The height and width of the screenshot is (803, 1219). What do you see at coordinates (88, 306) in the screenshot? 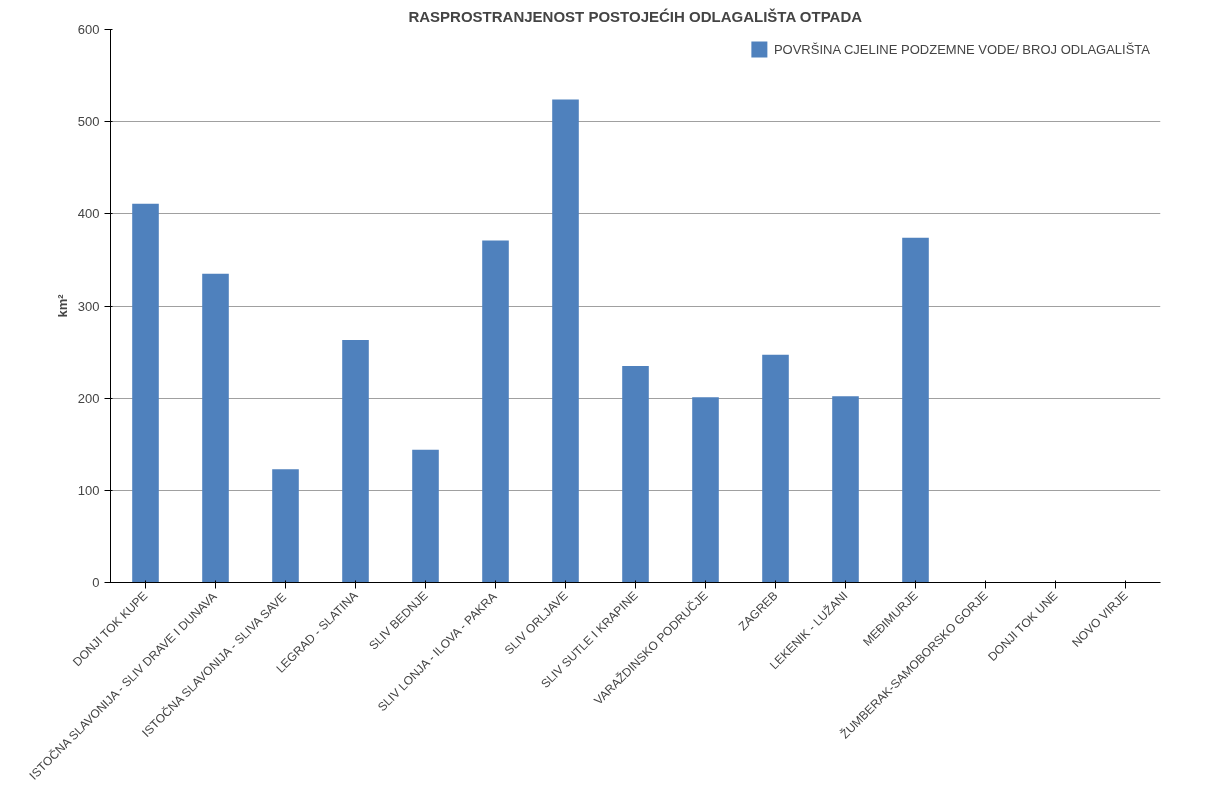
I see `y-tick-label: 300` at bounding box center [88, 306].